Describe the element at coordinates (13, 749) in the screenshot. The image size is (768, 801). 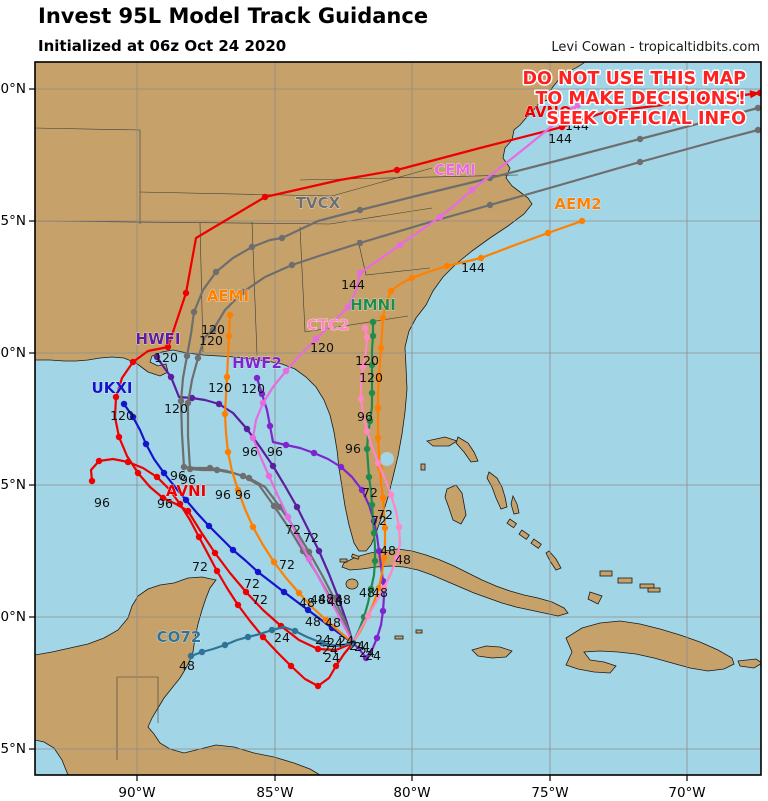
I see `lat-tick-label: 15°N` at that location.